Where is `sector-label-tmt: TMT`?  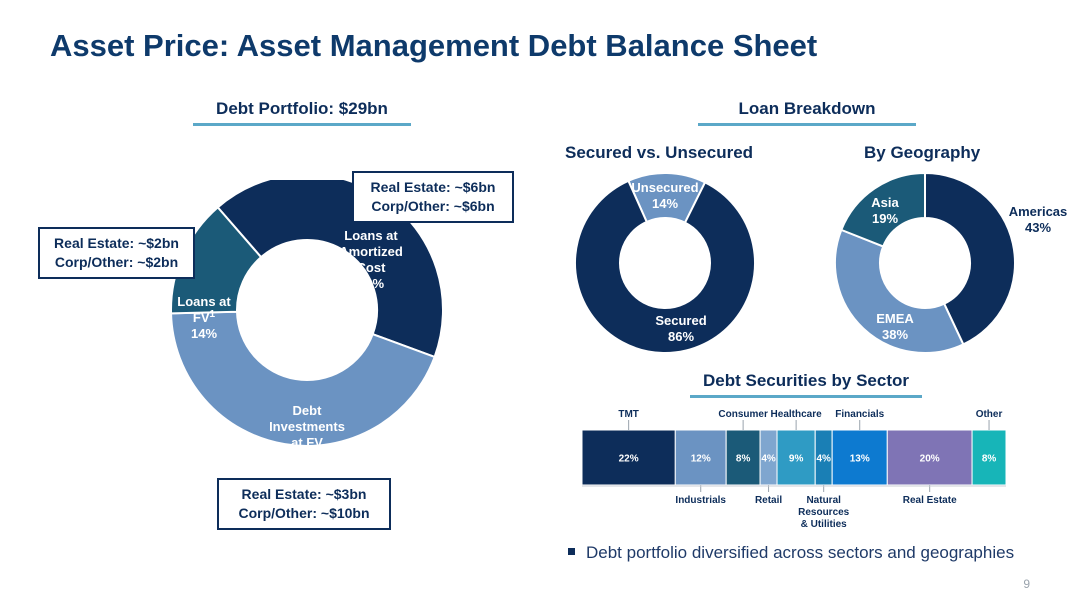
sector-label-tmt: TMT is located at coordinates (628, 414).